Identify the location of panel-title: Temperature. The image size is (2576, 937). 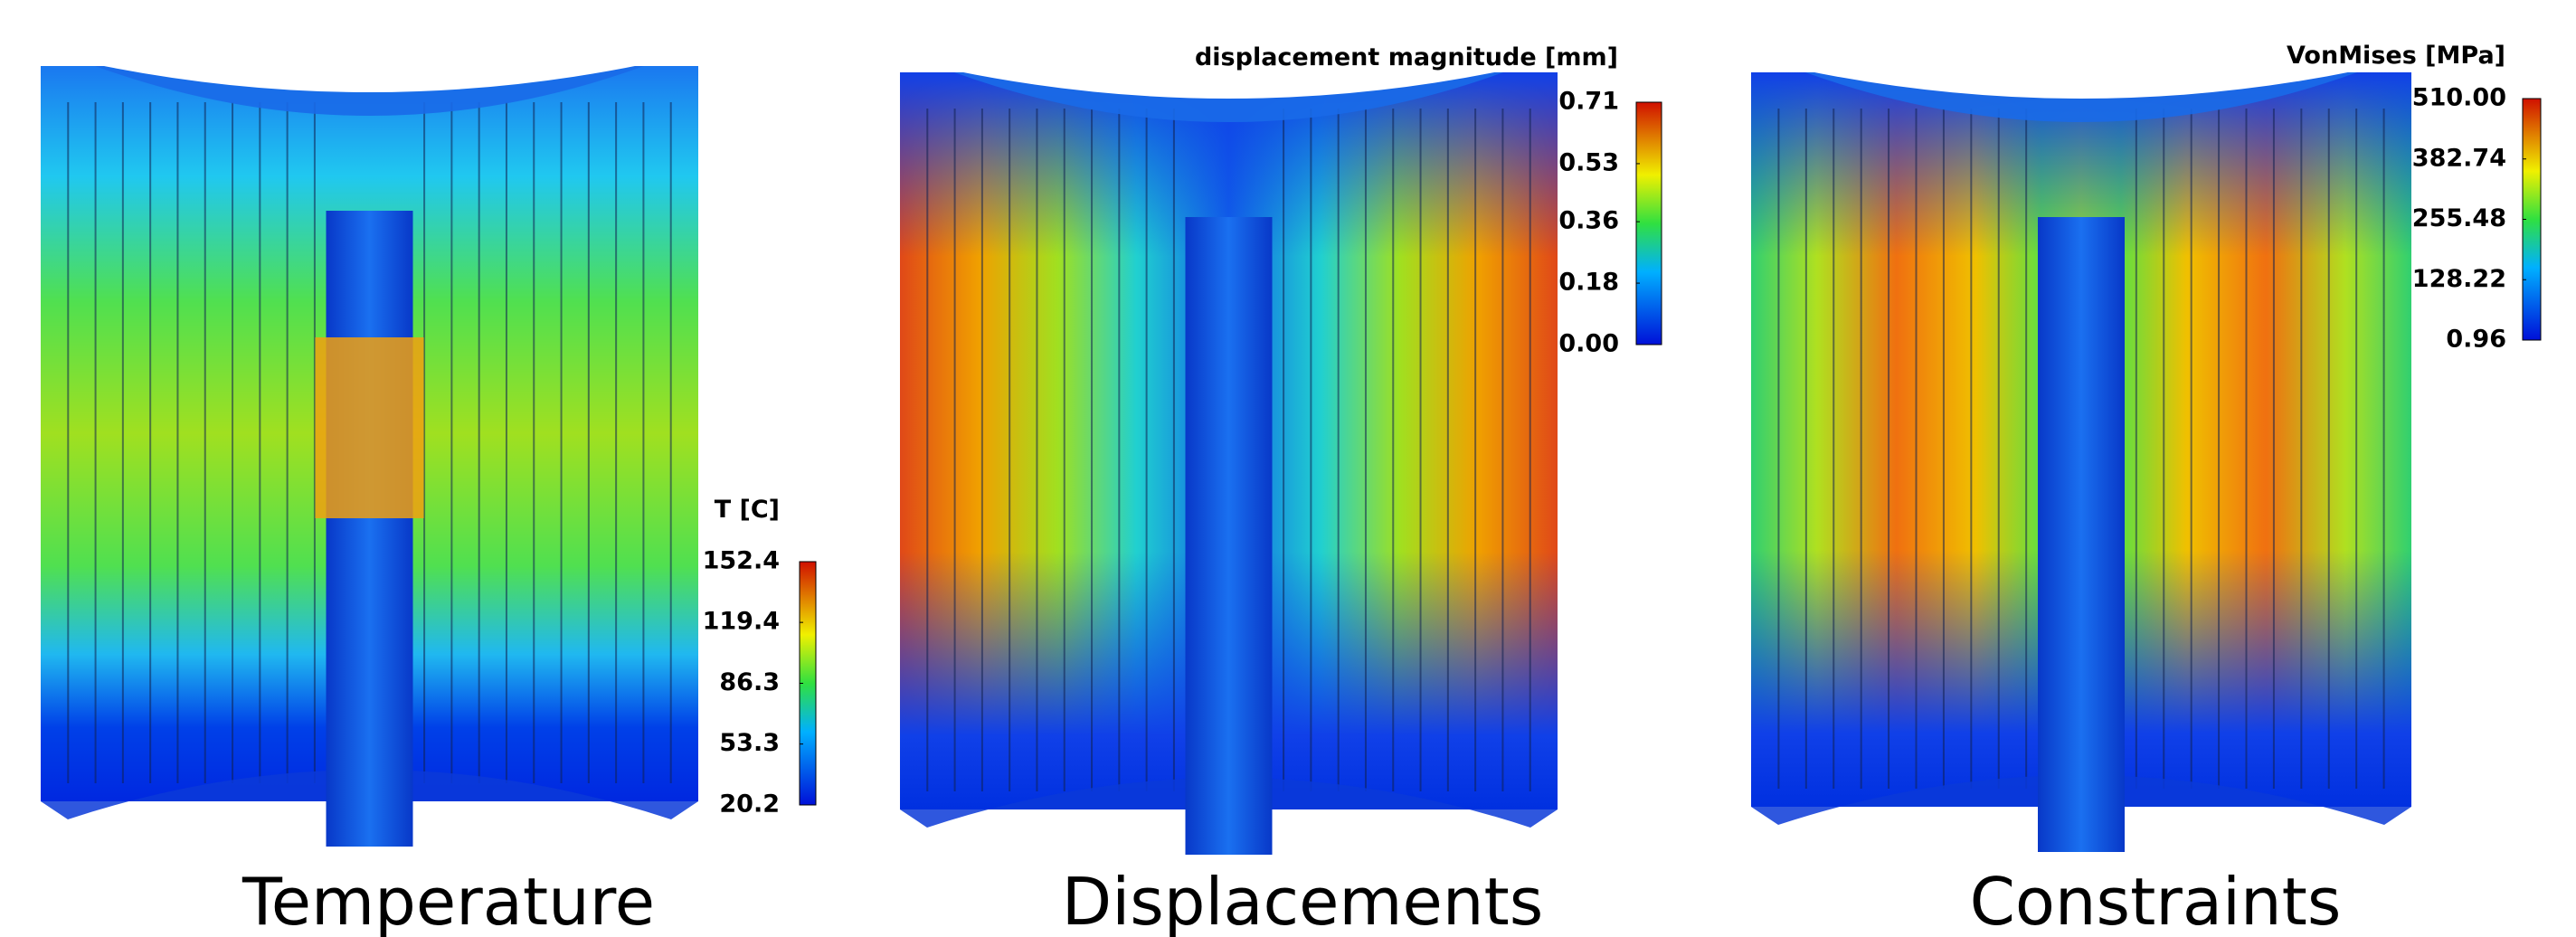
(448, 901).